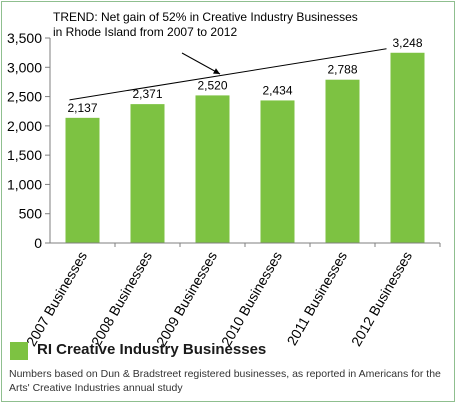  I want to click on data-label: 2,434, so click(277, 90).